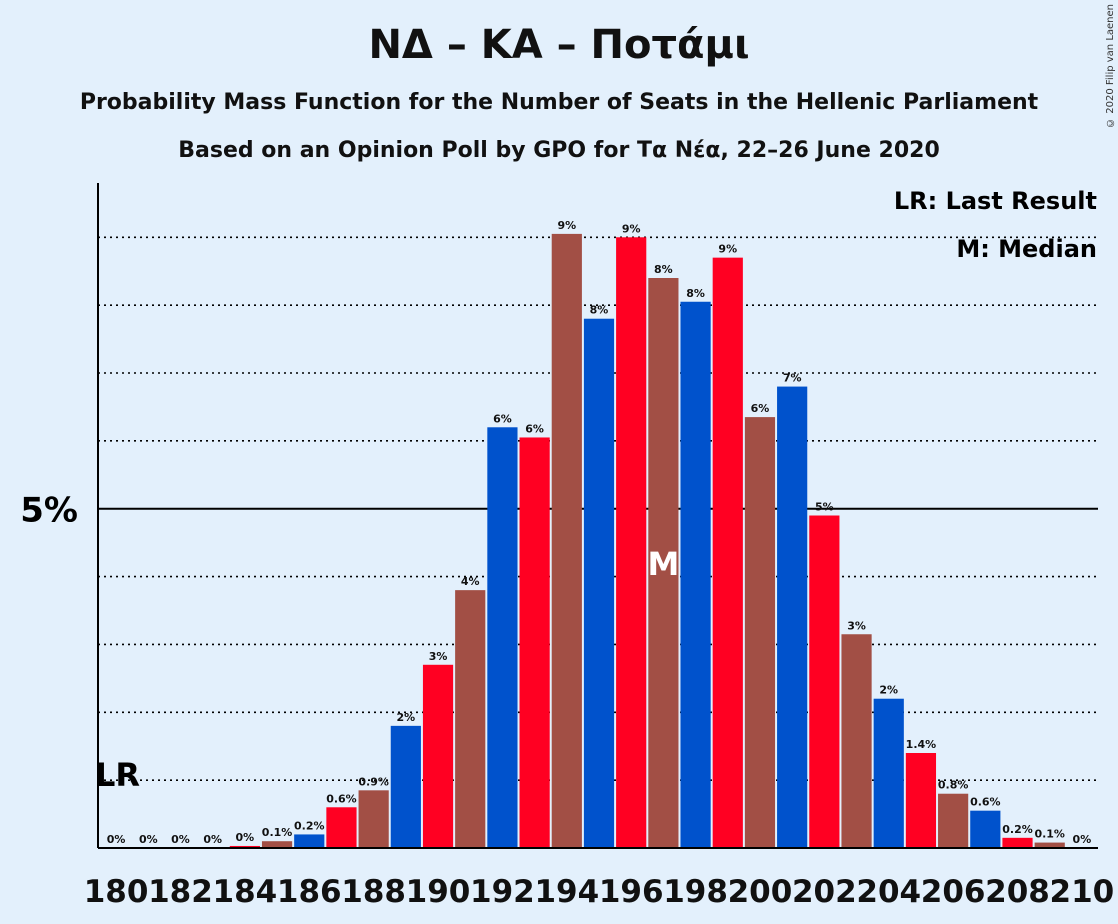 Image resolution: width=1118 pixels, height=924 pixels. What do you see at coordinates (470, 581) in the screenshot?
I see `data-label-seat-191: 4%` at bounding box center [470, 581].